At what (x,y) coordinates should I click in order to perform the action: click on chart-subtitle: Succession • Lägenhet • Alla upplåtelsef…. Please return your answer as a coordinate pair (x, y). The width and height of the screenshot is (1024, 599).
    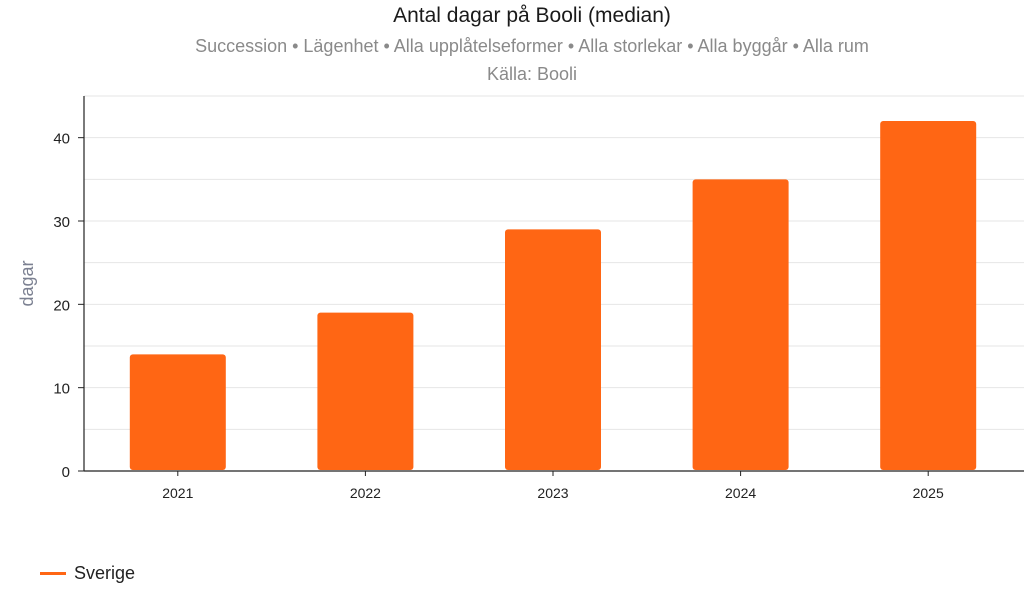
    Looking at the image, I should click on (532, 46).